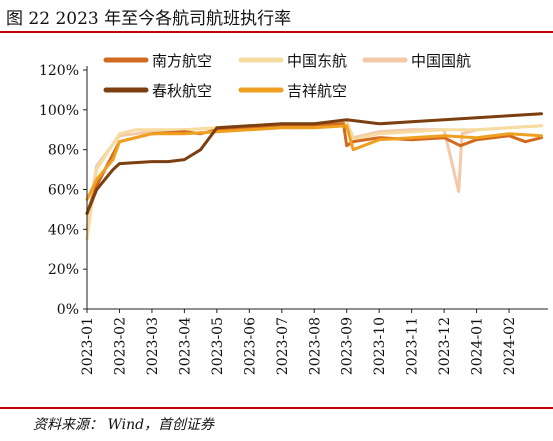  What do you see at coordinates (63, 151) in the screenshot?
I see `y-tick-label: 80%` at bounding box center [63, 151].